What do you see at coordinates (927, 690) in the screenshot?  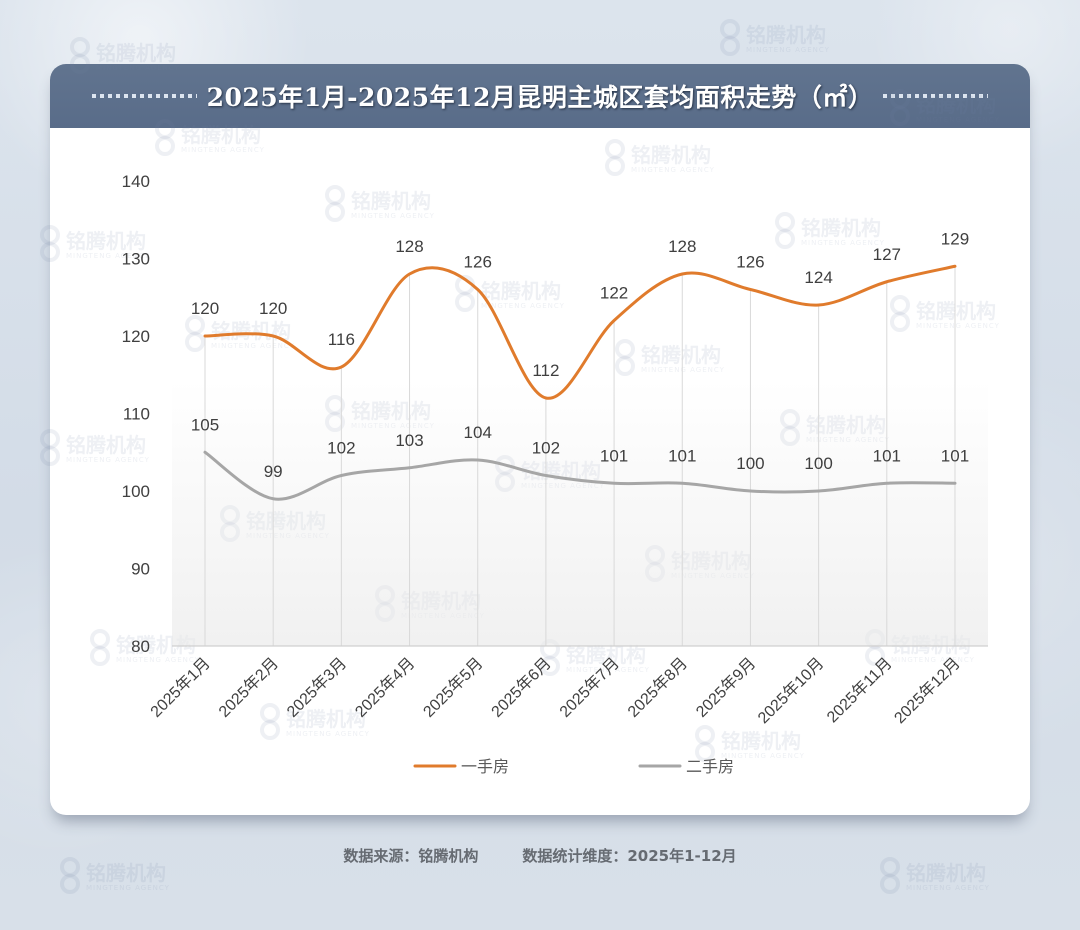 I see `x-tick-label: 2025年12月` at bounding box center [927, 690].